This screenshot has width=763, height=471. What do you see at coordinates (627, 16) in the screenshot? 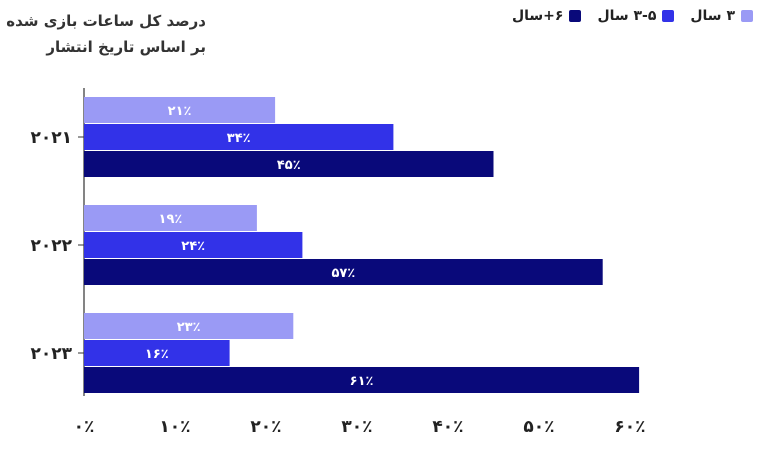
I see `legend-label-series-2: ۳-۵ سال` at bounding box center [627, 16].